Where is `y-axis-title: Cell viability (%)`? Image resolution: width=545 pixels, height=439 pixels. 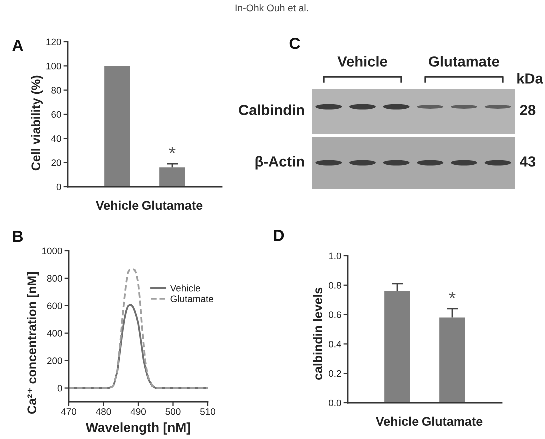
y-axis-title: Cell viability (%) is located at coordinates (37, 123).